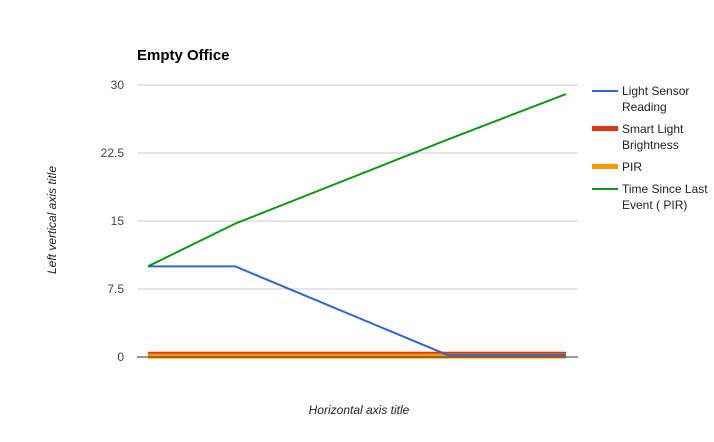  I want to click on series-line, so click(357, 311).